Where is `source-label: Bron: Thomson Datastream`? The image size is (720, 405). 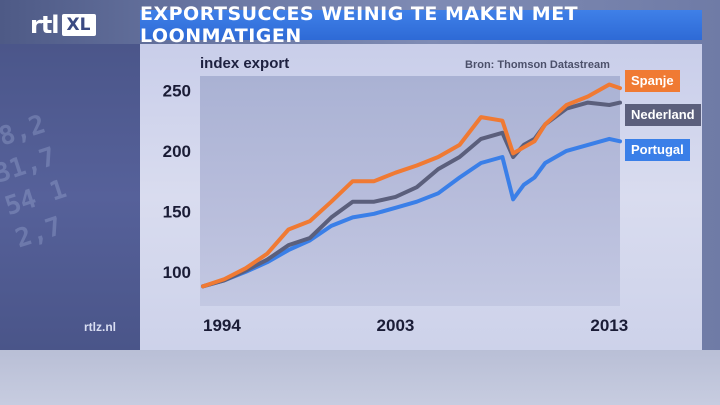 source-label: Bron: Thomson Datastream is located at coordinates (537, 65).